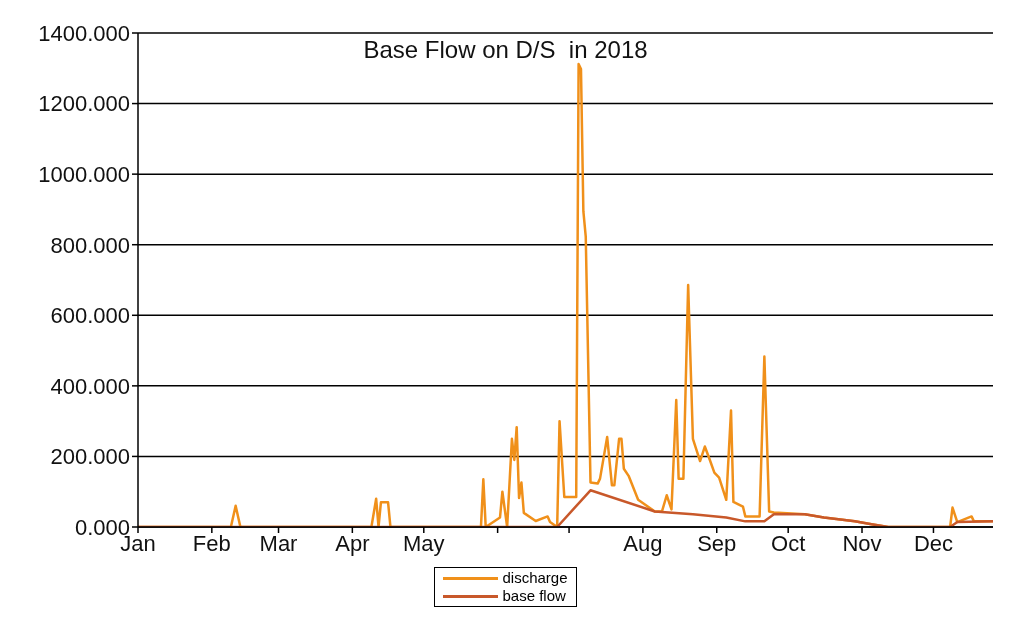  What do you see at coordinates (788, 543) in the screenshot?
I see `x-tick-label: Oct` at bounding box center [788, 543].